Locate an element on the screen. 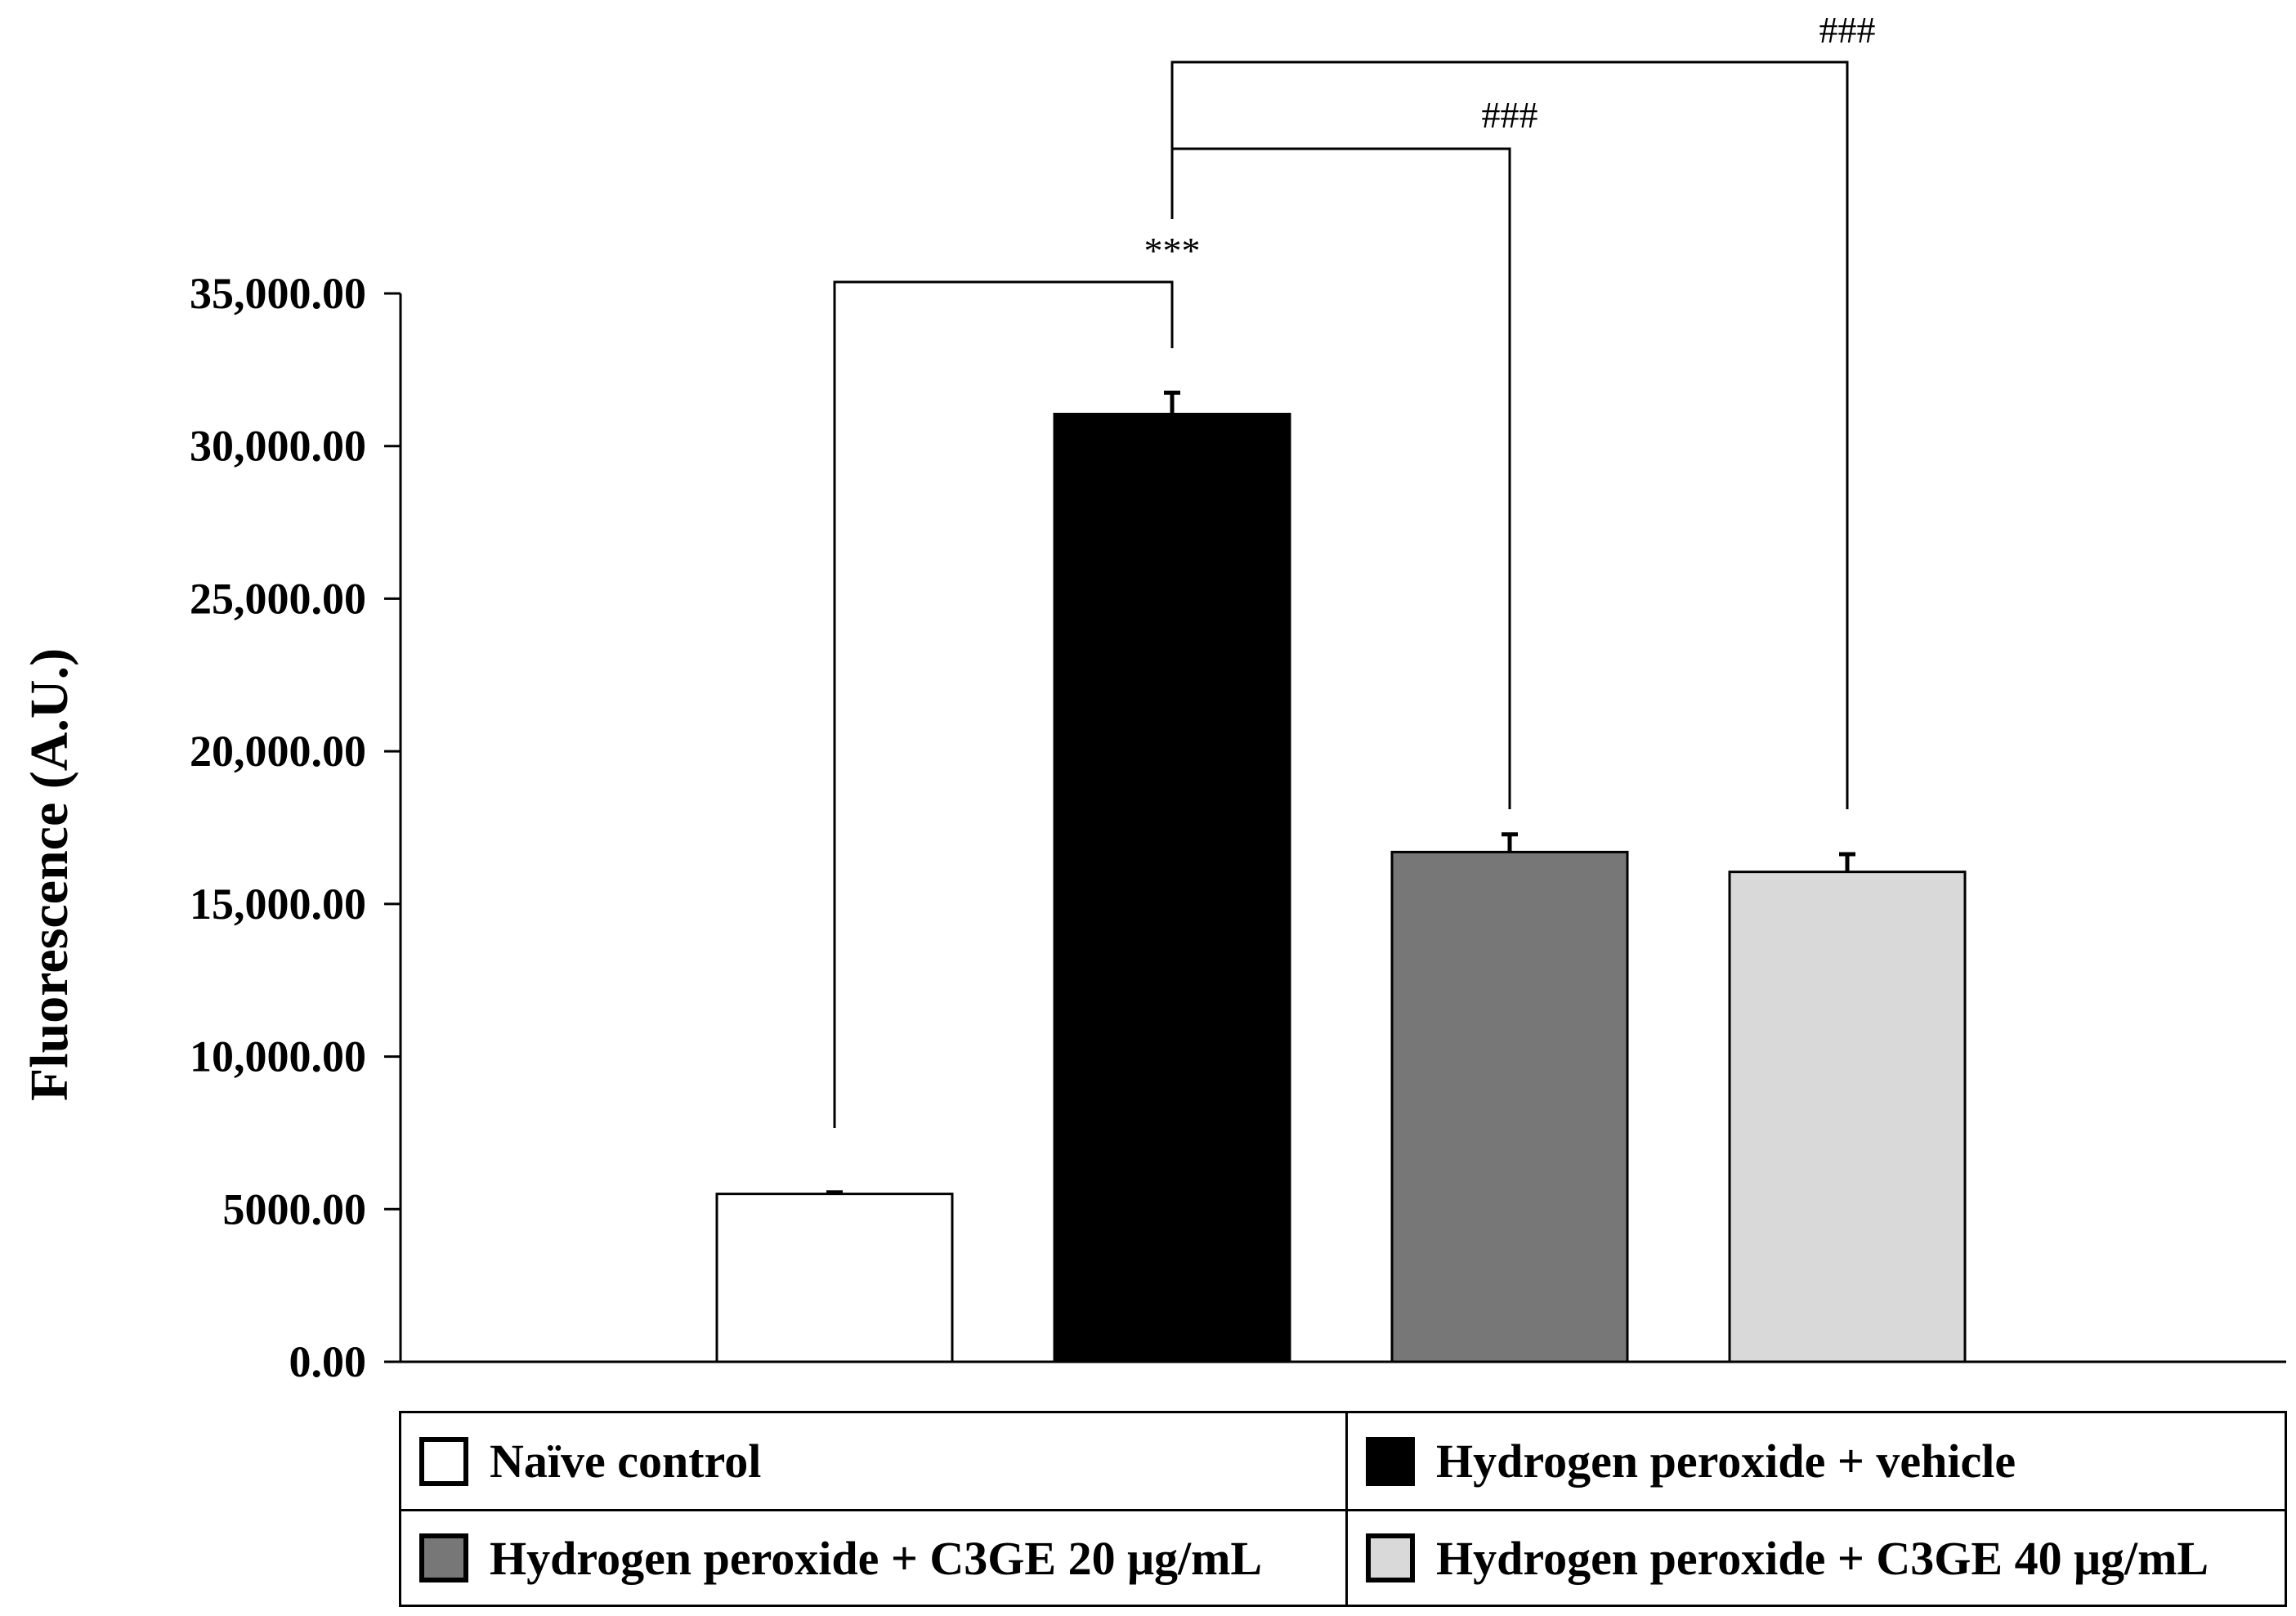  legend-label: Naïve control is located at coordinates (626, 1461).